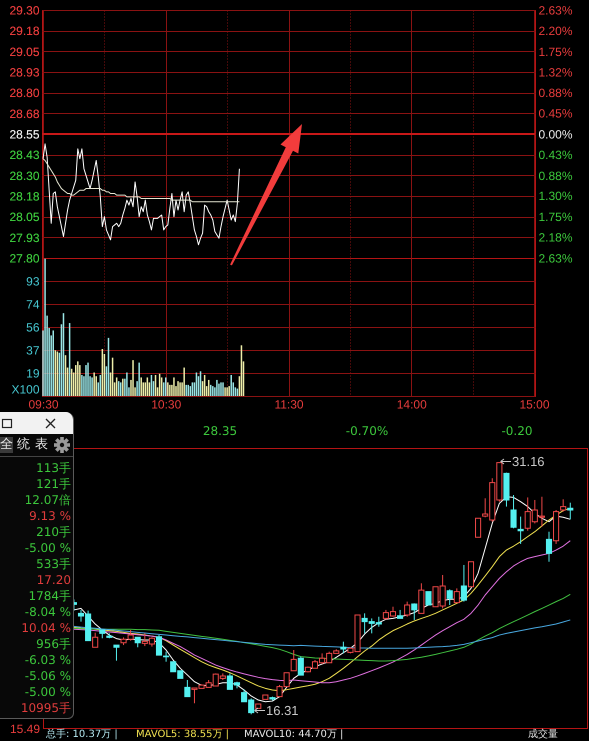  What do you see at coordinates (282, 710) in the screenshot?
I see `annotation: 16.31` at bounding box center [282, 710].